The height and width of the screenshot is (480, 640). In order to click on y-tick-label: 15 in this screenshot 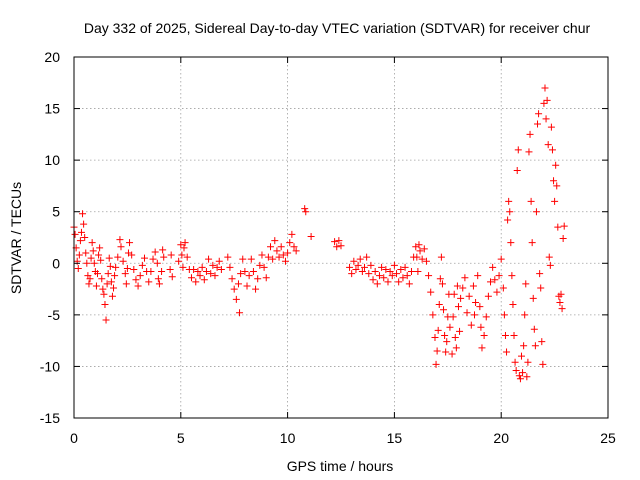, I will do `click(52, 109)`.